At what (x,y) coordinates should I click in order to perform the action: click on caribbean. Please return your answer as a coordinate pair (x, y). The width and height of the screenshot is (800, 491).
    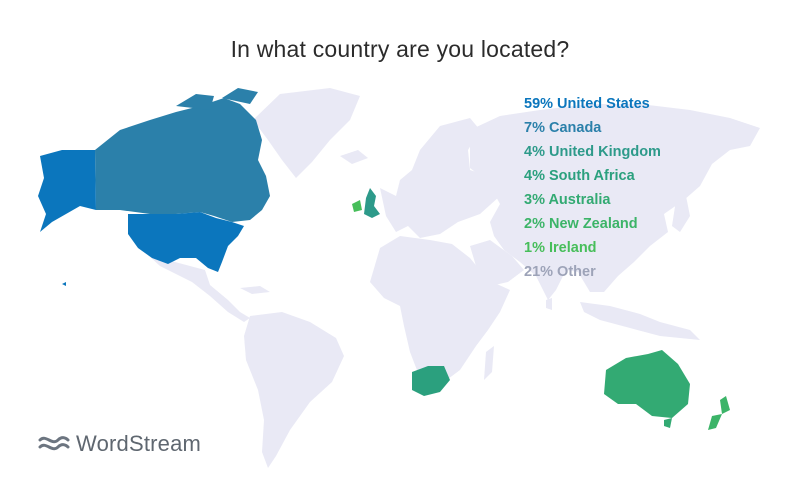
    Looking at the image, I should click on (255, 290).